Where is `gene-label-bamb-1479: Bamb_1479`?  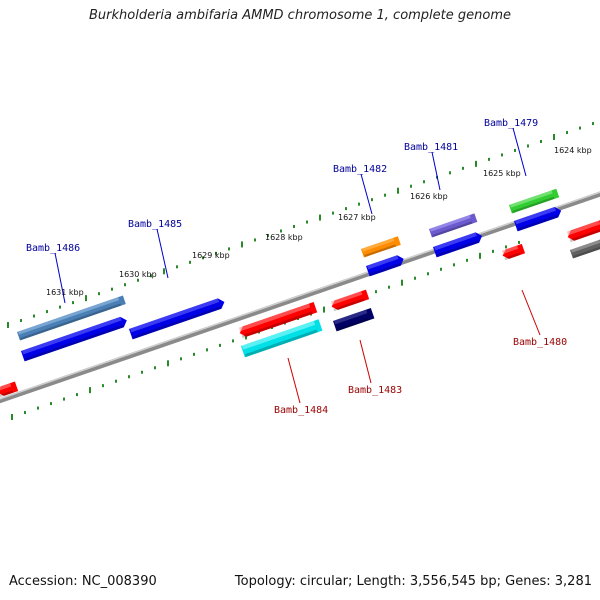 gene-label-bamb-1479: Bamb_1479 is located at coordinates (511, 123).